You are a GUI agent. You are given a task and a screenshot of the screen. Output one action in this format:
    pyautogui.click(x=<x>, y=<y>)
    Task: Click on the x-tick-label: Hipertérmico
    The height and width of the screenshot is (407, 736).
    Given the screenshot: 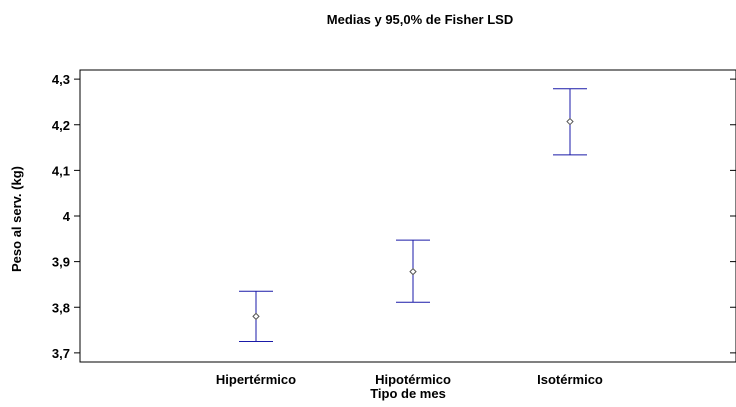 What is the action you would take?
    pyautogui.click(x=256, y=379)
    